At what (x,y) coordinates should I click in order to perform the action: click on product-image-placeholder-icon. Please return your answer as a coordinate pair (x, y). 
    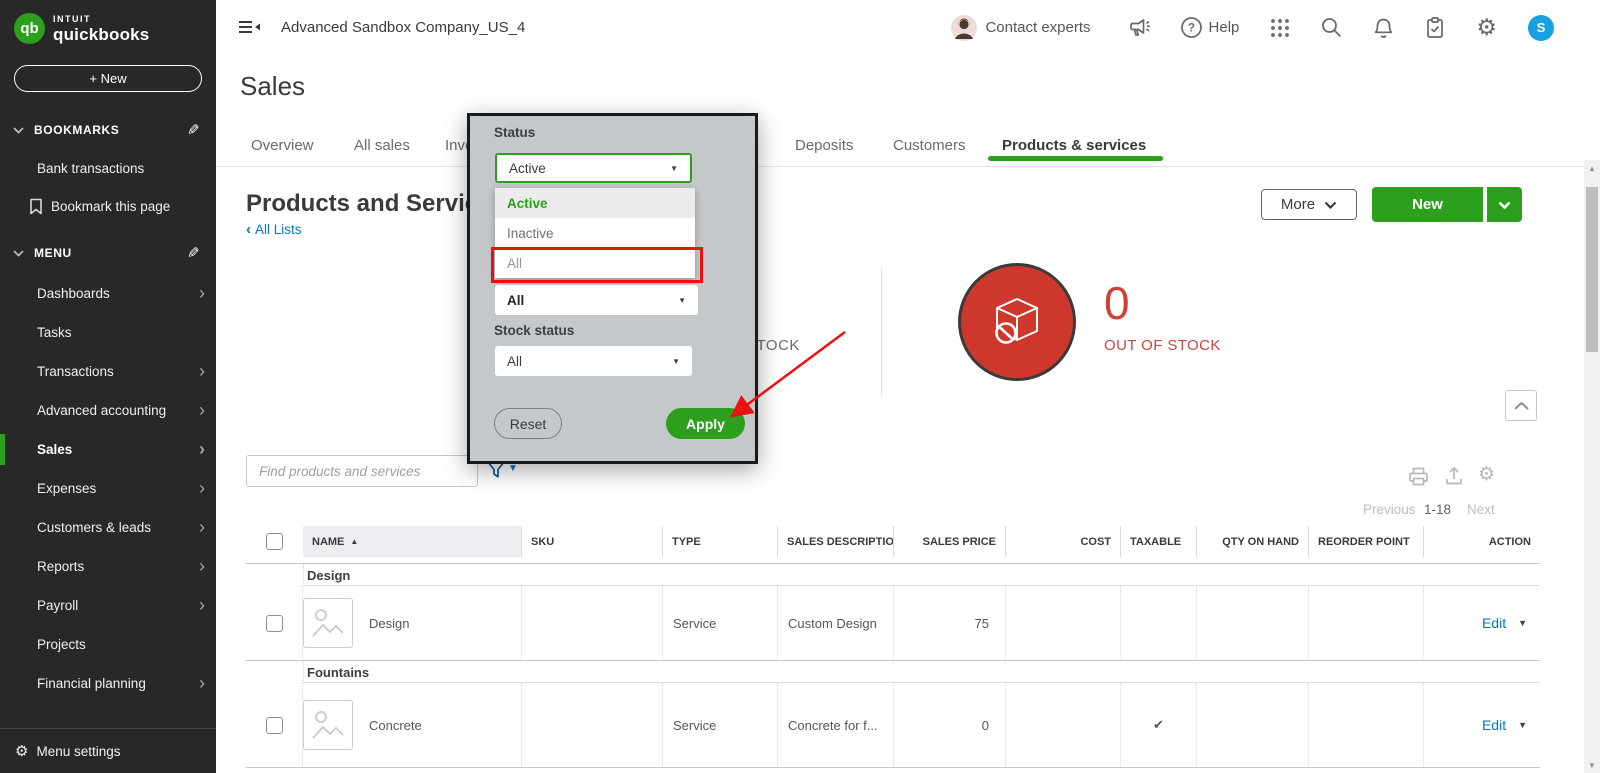
    Looking at the image, I should click on (328, 623).